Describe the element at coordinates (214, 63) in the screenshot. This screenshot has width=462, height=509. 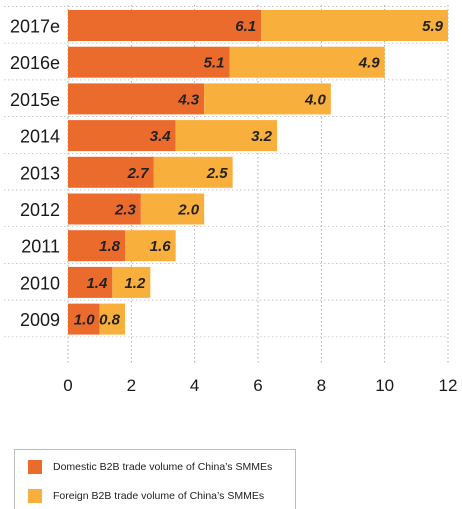
I see `data-label: 5.1` at that location.